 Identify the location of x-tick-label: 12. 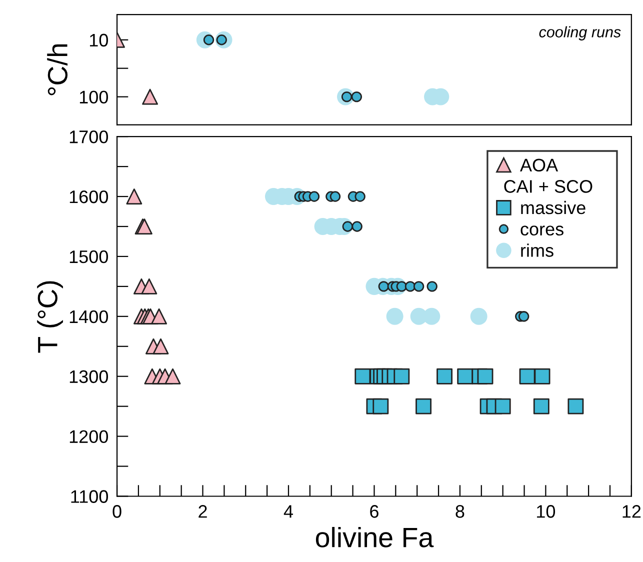
(631, 511).